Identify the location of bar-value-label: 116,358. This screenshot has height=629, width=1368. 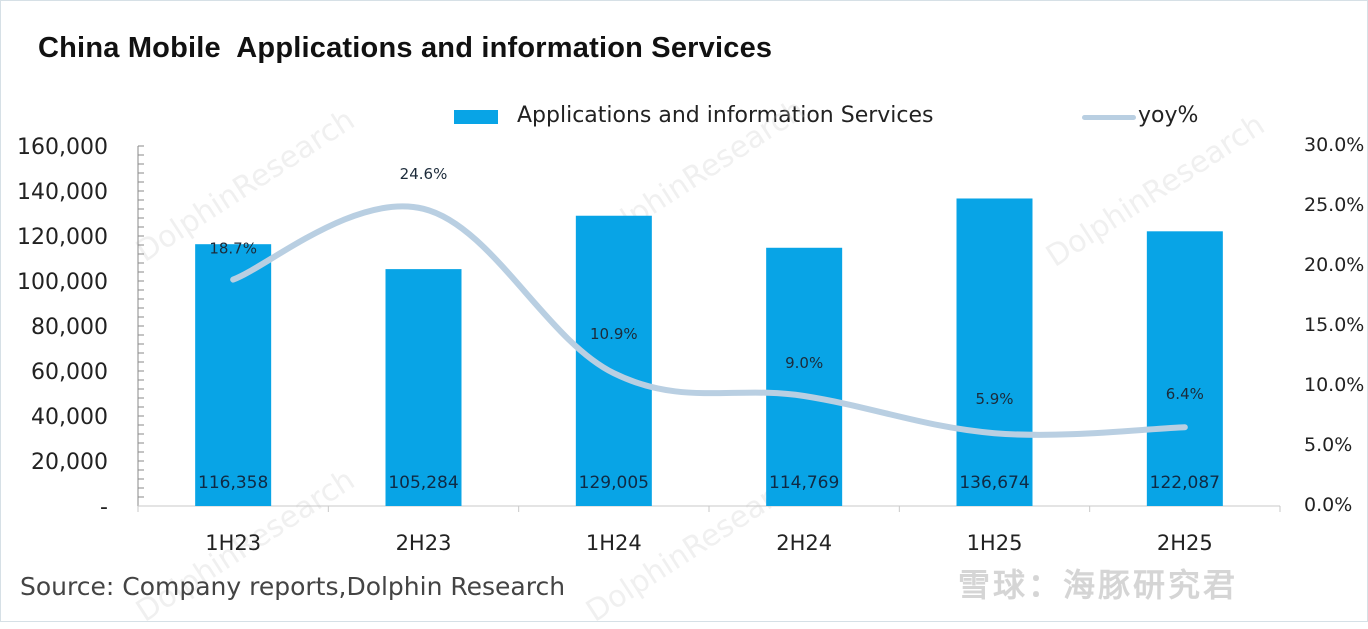
(233, 483).